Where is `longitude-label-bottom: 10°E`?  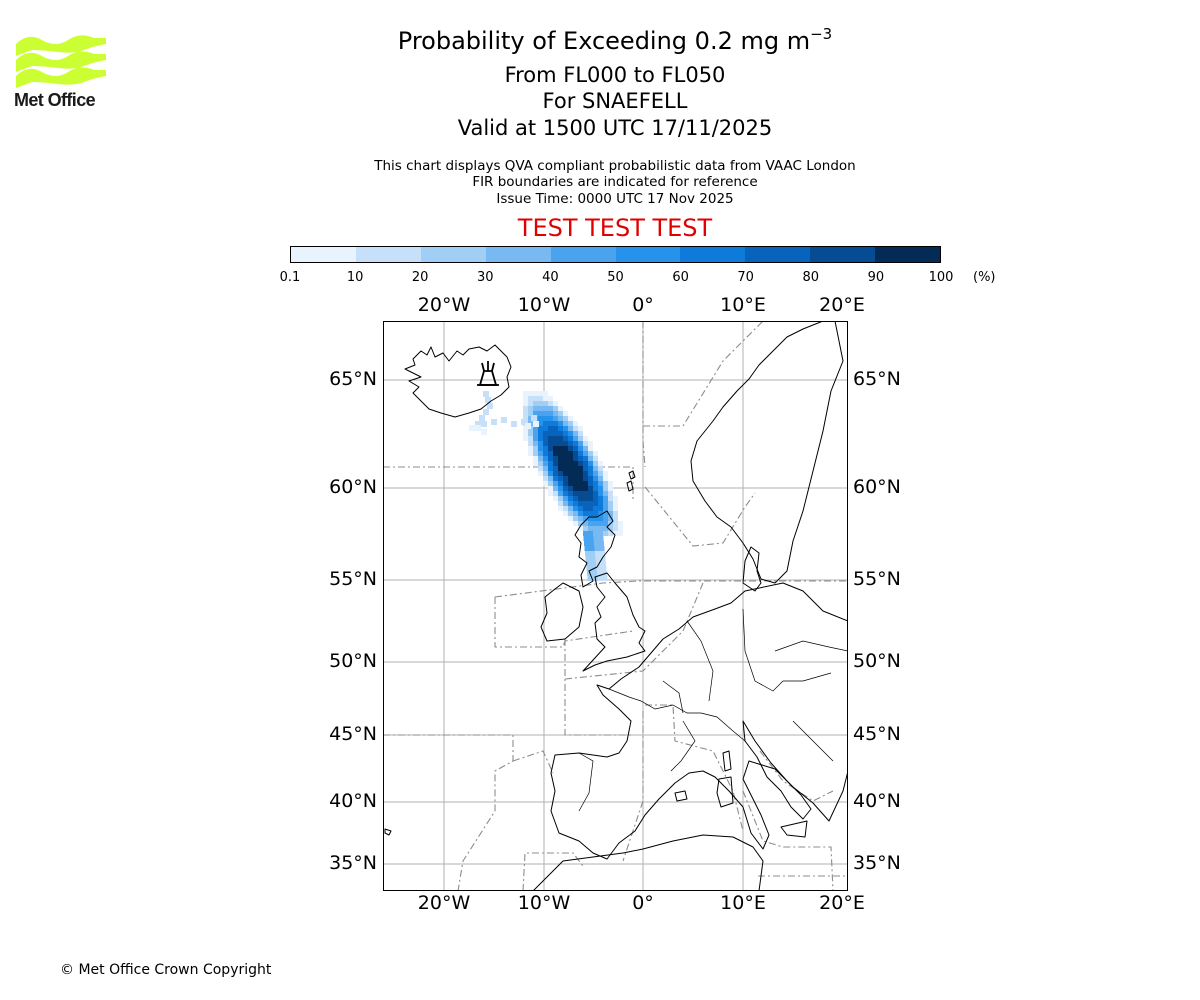
longitude-label-bottom: 10°E is located at coordinates (743, 903).